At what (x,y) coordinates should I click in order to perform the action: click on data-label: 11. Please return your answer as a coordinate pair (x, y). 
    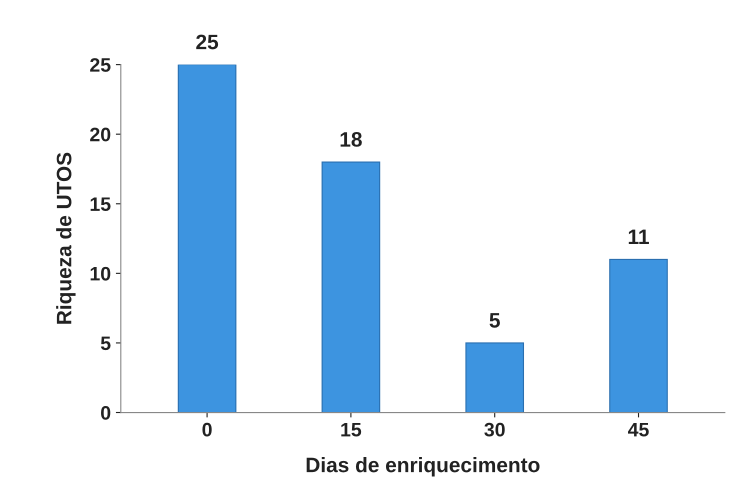
    Looking at the image, I should click on (638, 237).